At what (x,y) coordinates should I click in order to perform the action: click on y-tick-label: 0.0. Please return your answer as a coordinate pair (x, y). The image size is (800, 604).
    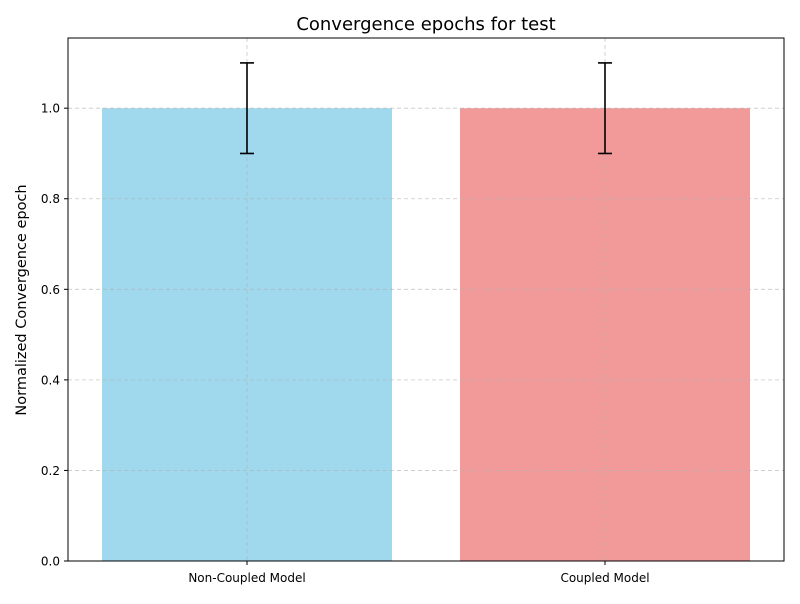
    Looking at the image, I should click on (50, 562).